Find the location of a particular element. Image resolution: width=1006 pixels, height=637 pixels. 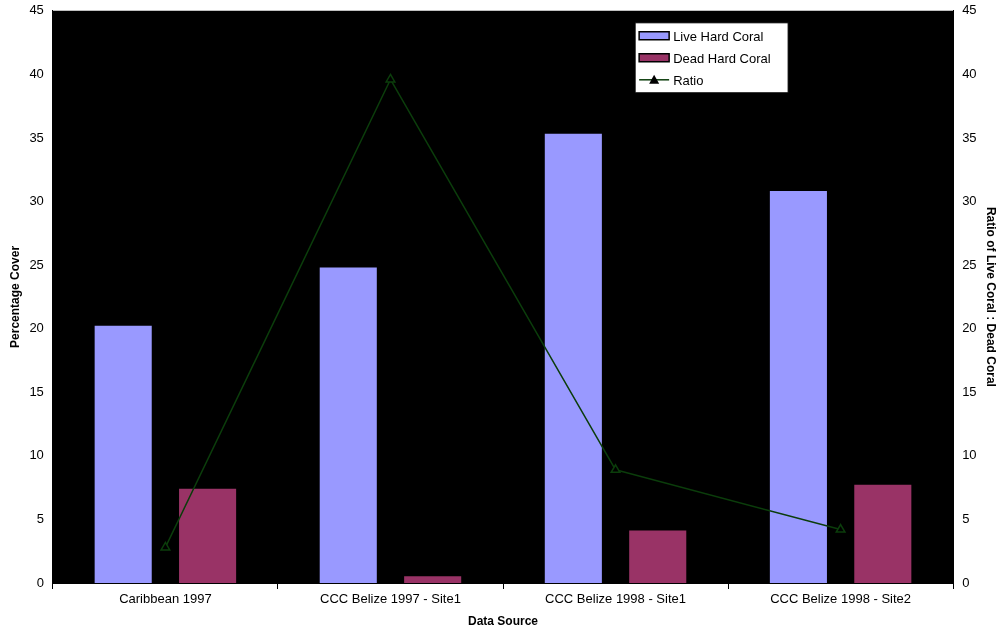

legend-label: Dead Hard Coral is located at coordinates (722, 59).